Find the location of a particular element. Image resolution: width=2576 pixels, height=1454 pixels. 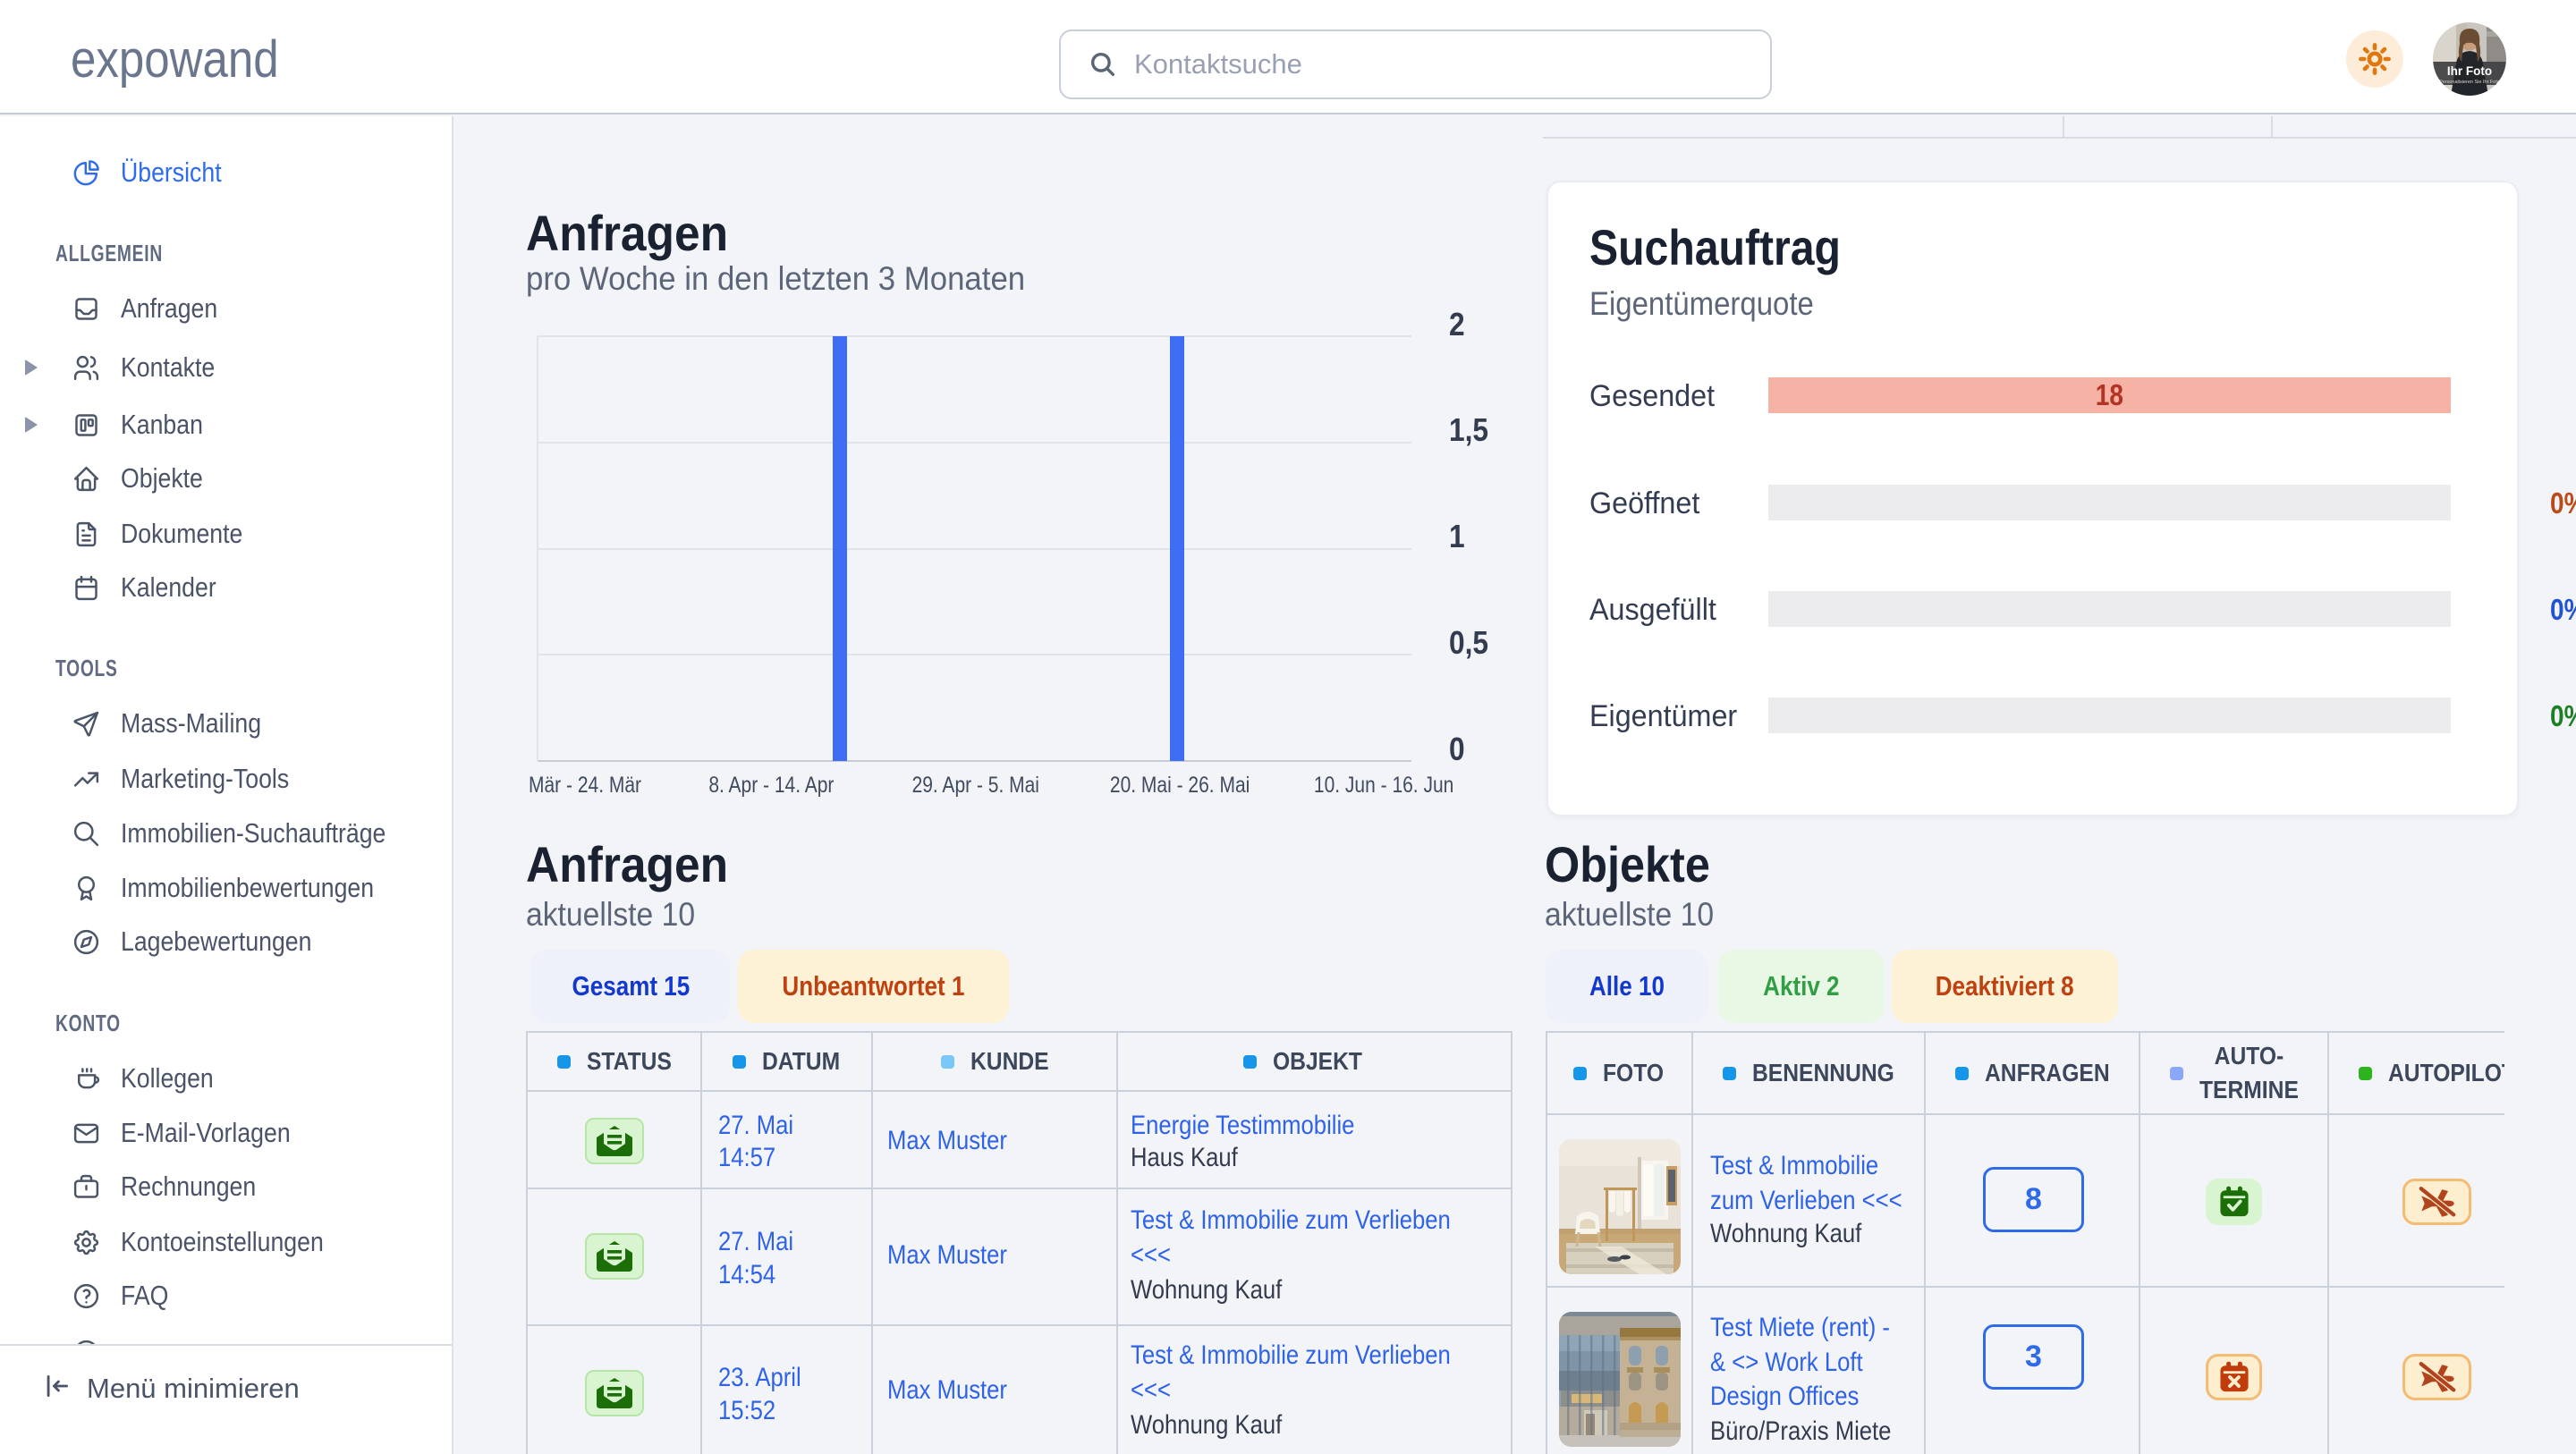

svg-text: Ihr Foto is located at coordinates (2469, 71).